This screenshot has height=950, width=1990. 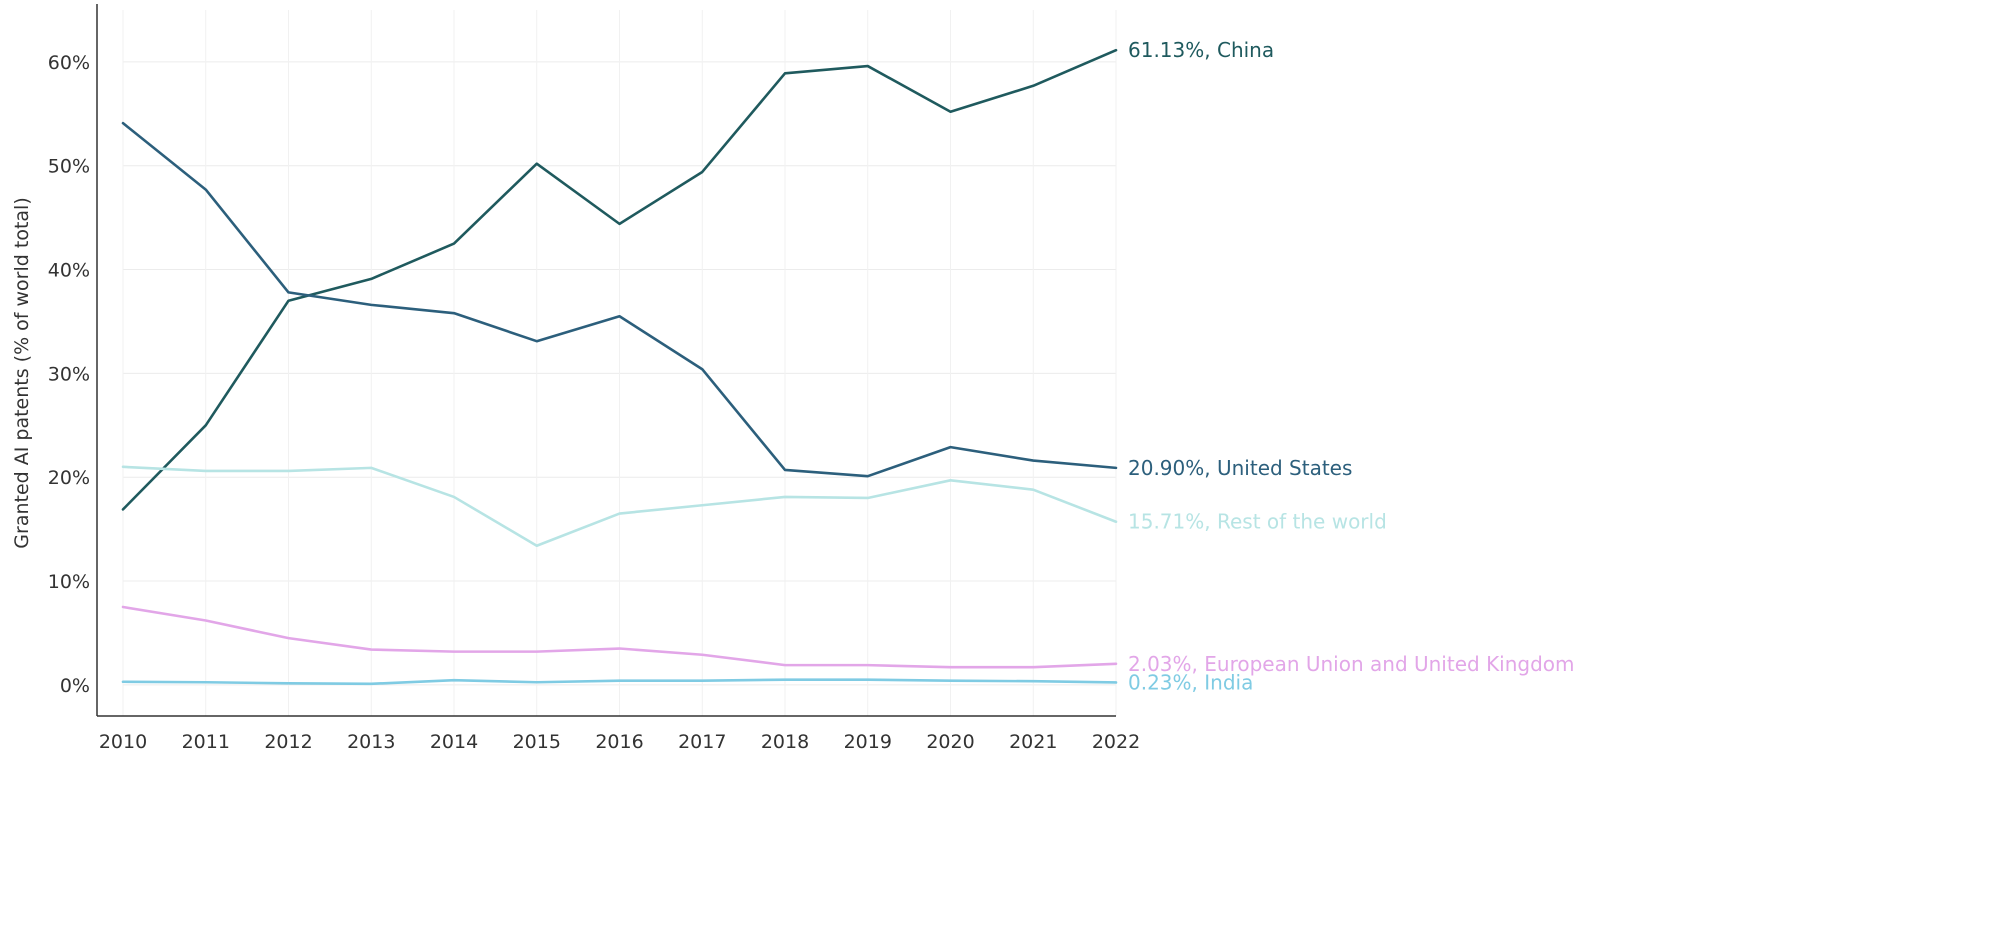 What do you see at coordinates (785, 742) in the screenshot?
I see `x-tick-label: 2018` at bounding box center [785, 742].